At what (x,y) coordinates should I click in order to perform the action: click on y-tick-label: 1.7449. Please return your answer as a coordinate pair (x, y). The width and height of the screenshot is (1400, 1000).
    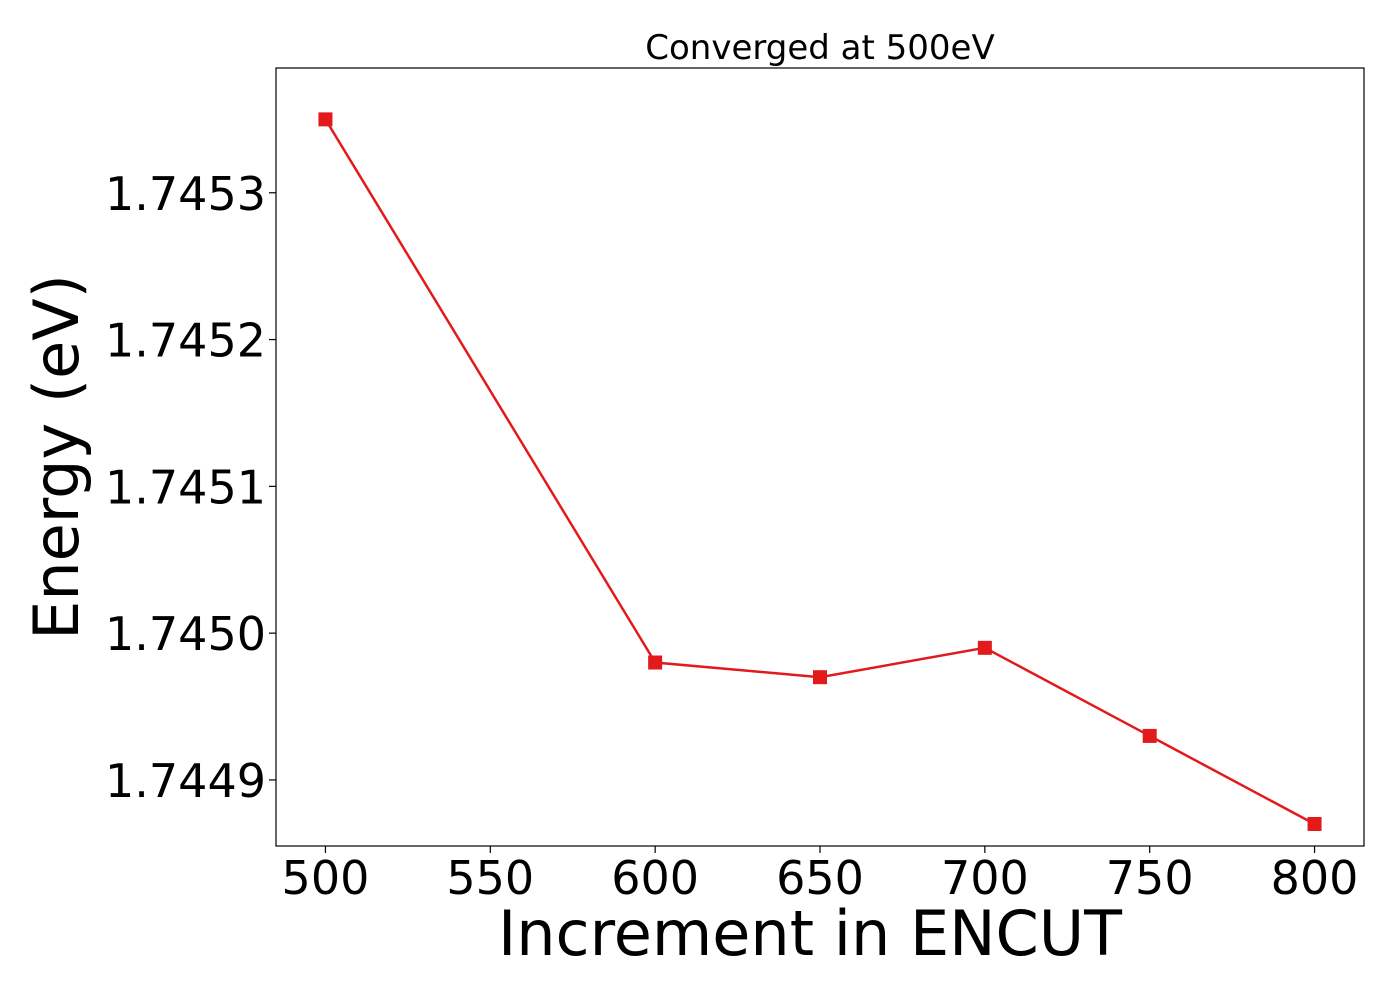
    Looking at the image, I should click on (185, 781).